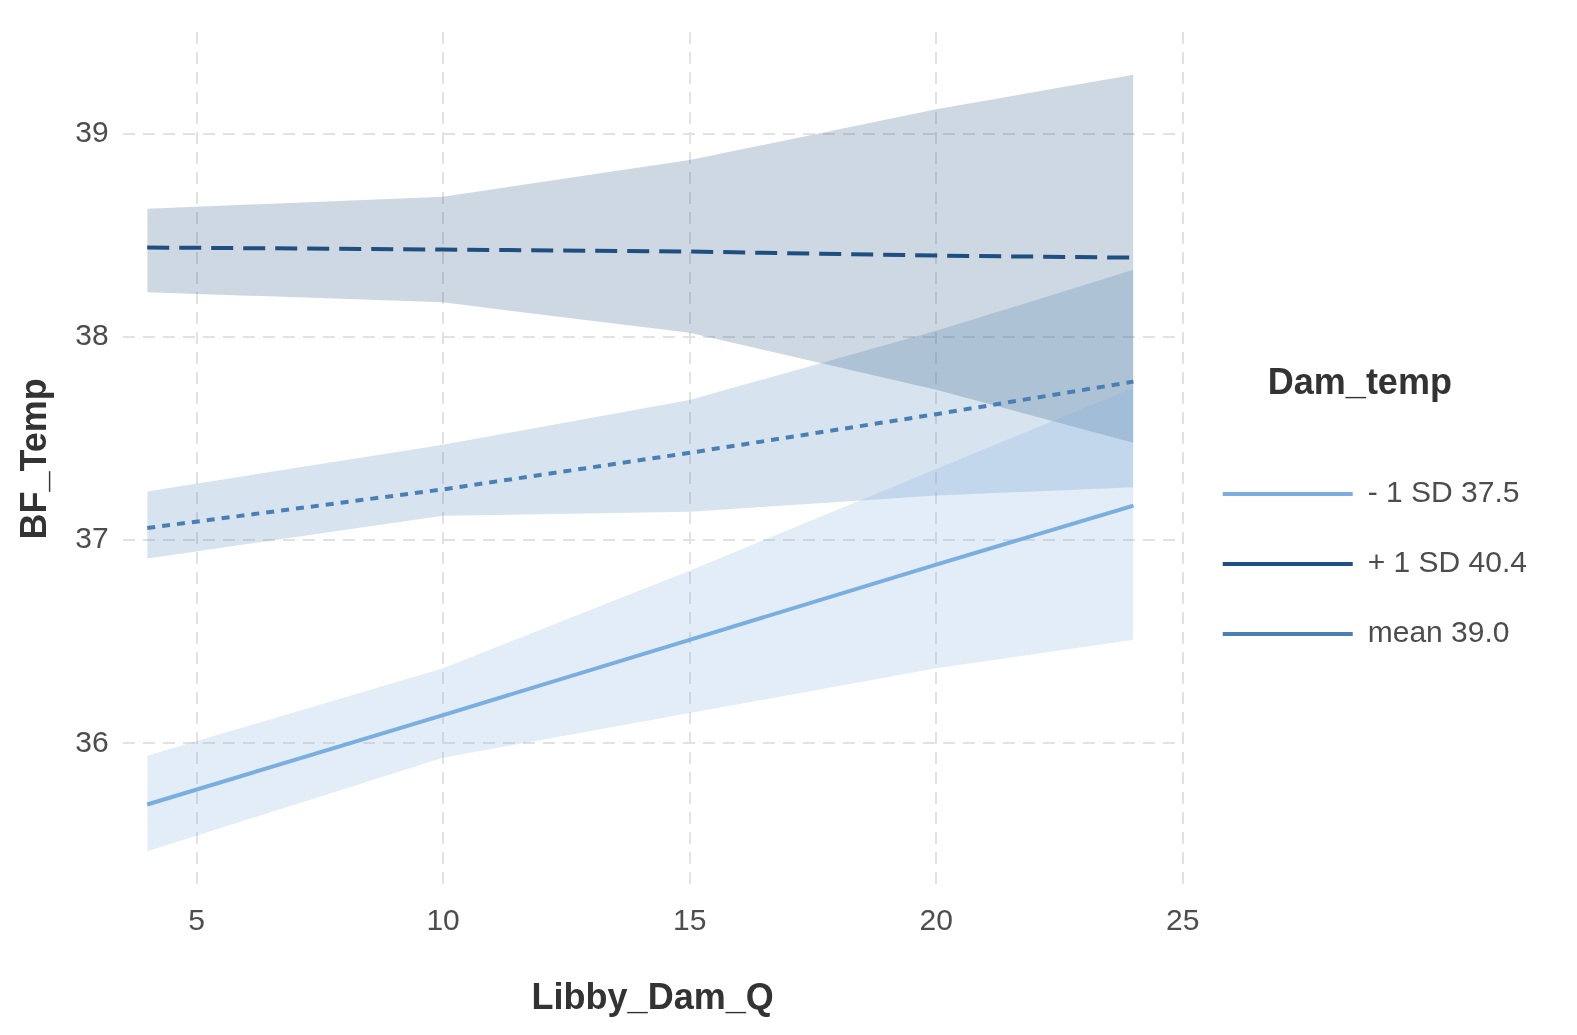 The image size is (1577, 1035). What do you see at coordinates (33, 459) in the screenshot?
I see `y-axis-title: BF_Temp` at bounding box center [33, 459].